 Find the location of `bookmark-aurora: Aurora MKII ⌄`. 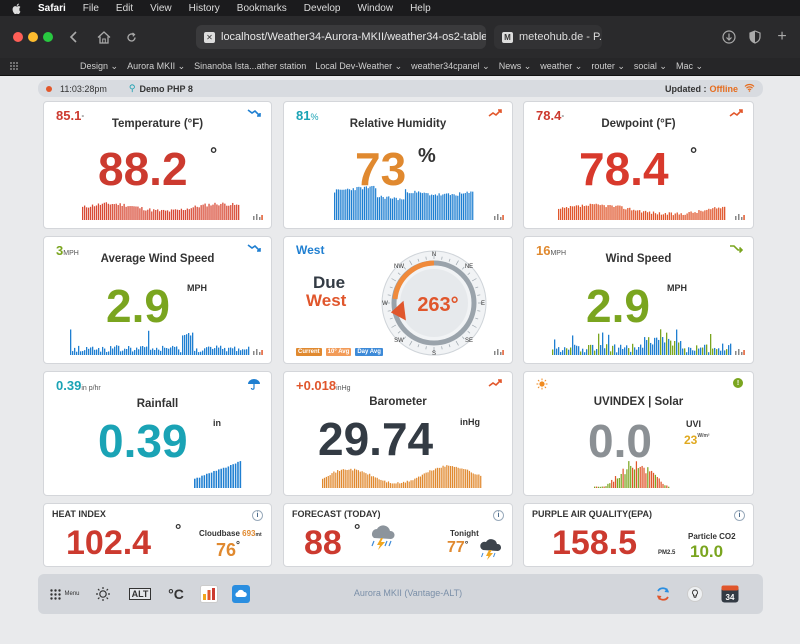

bookmark-aurora: Aurora MKII ⌄ is located at coordinates (156, 66).